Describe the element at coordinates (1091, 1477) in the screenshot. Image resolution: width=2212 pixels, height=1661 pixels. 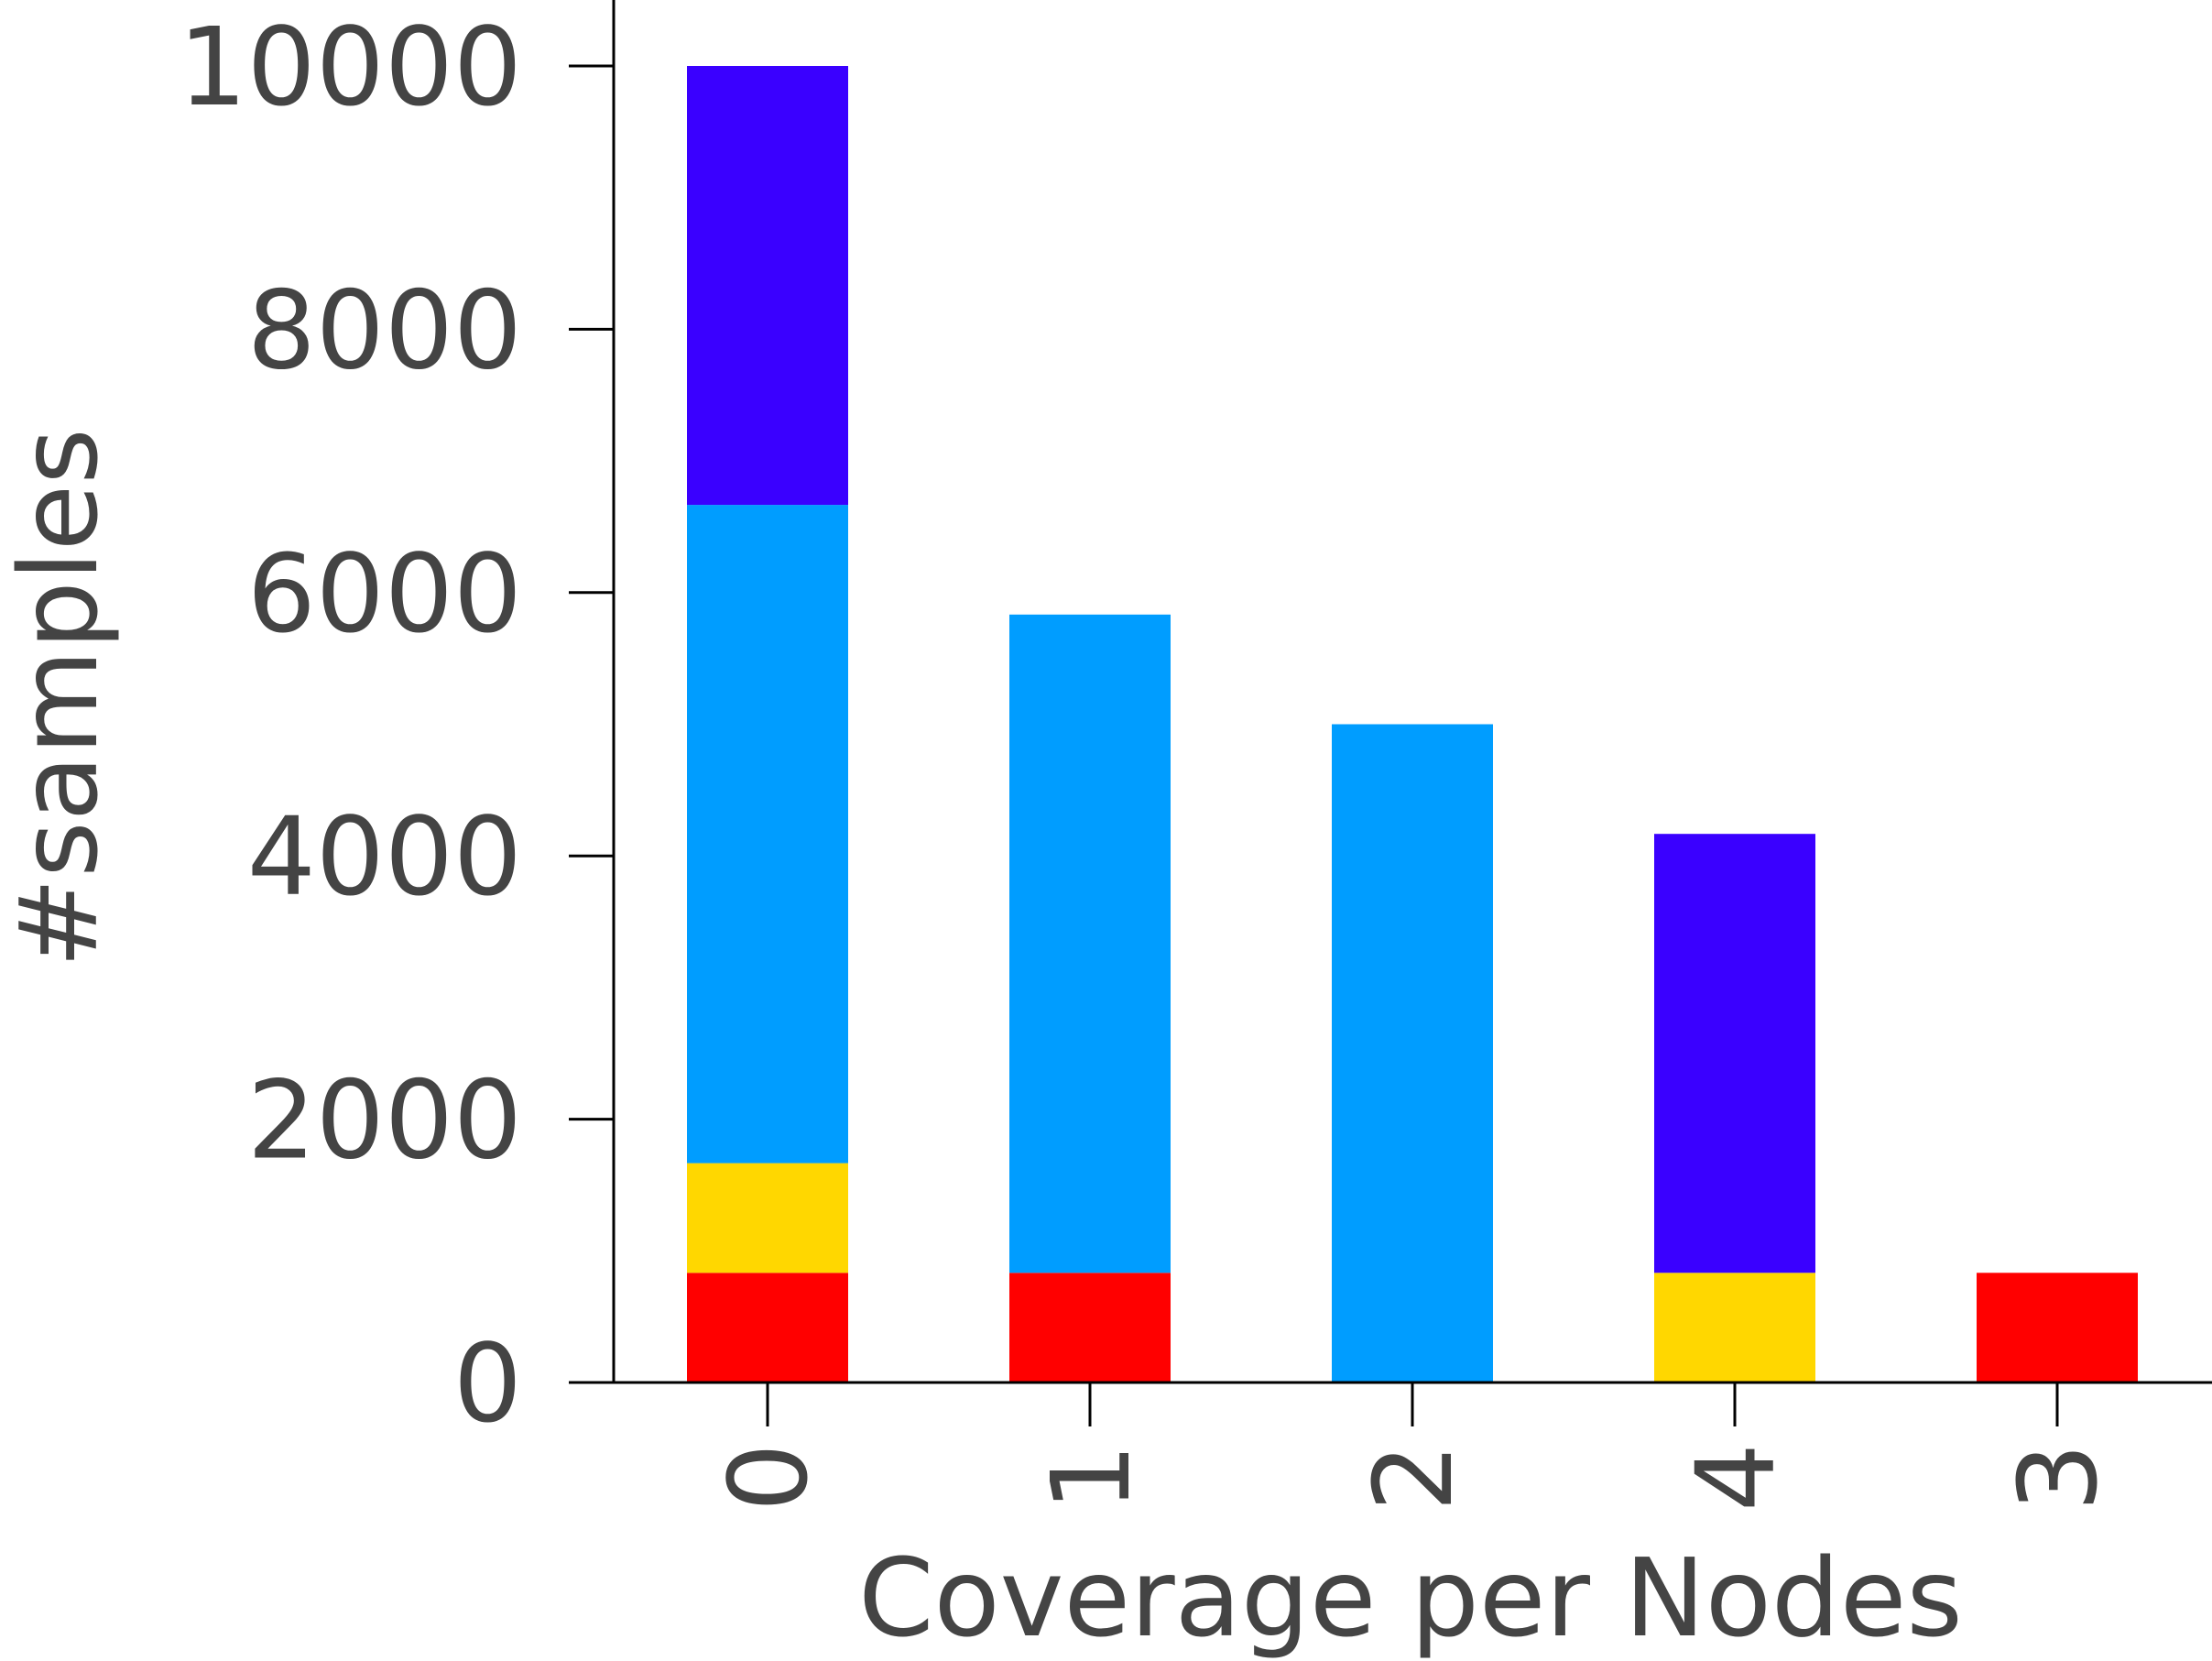
I see `x-tick-label-1: 1` at that location.